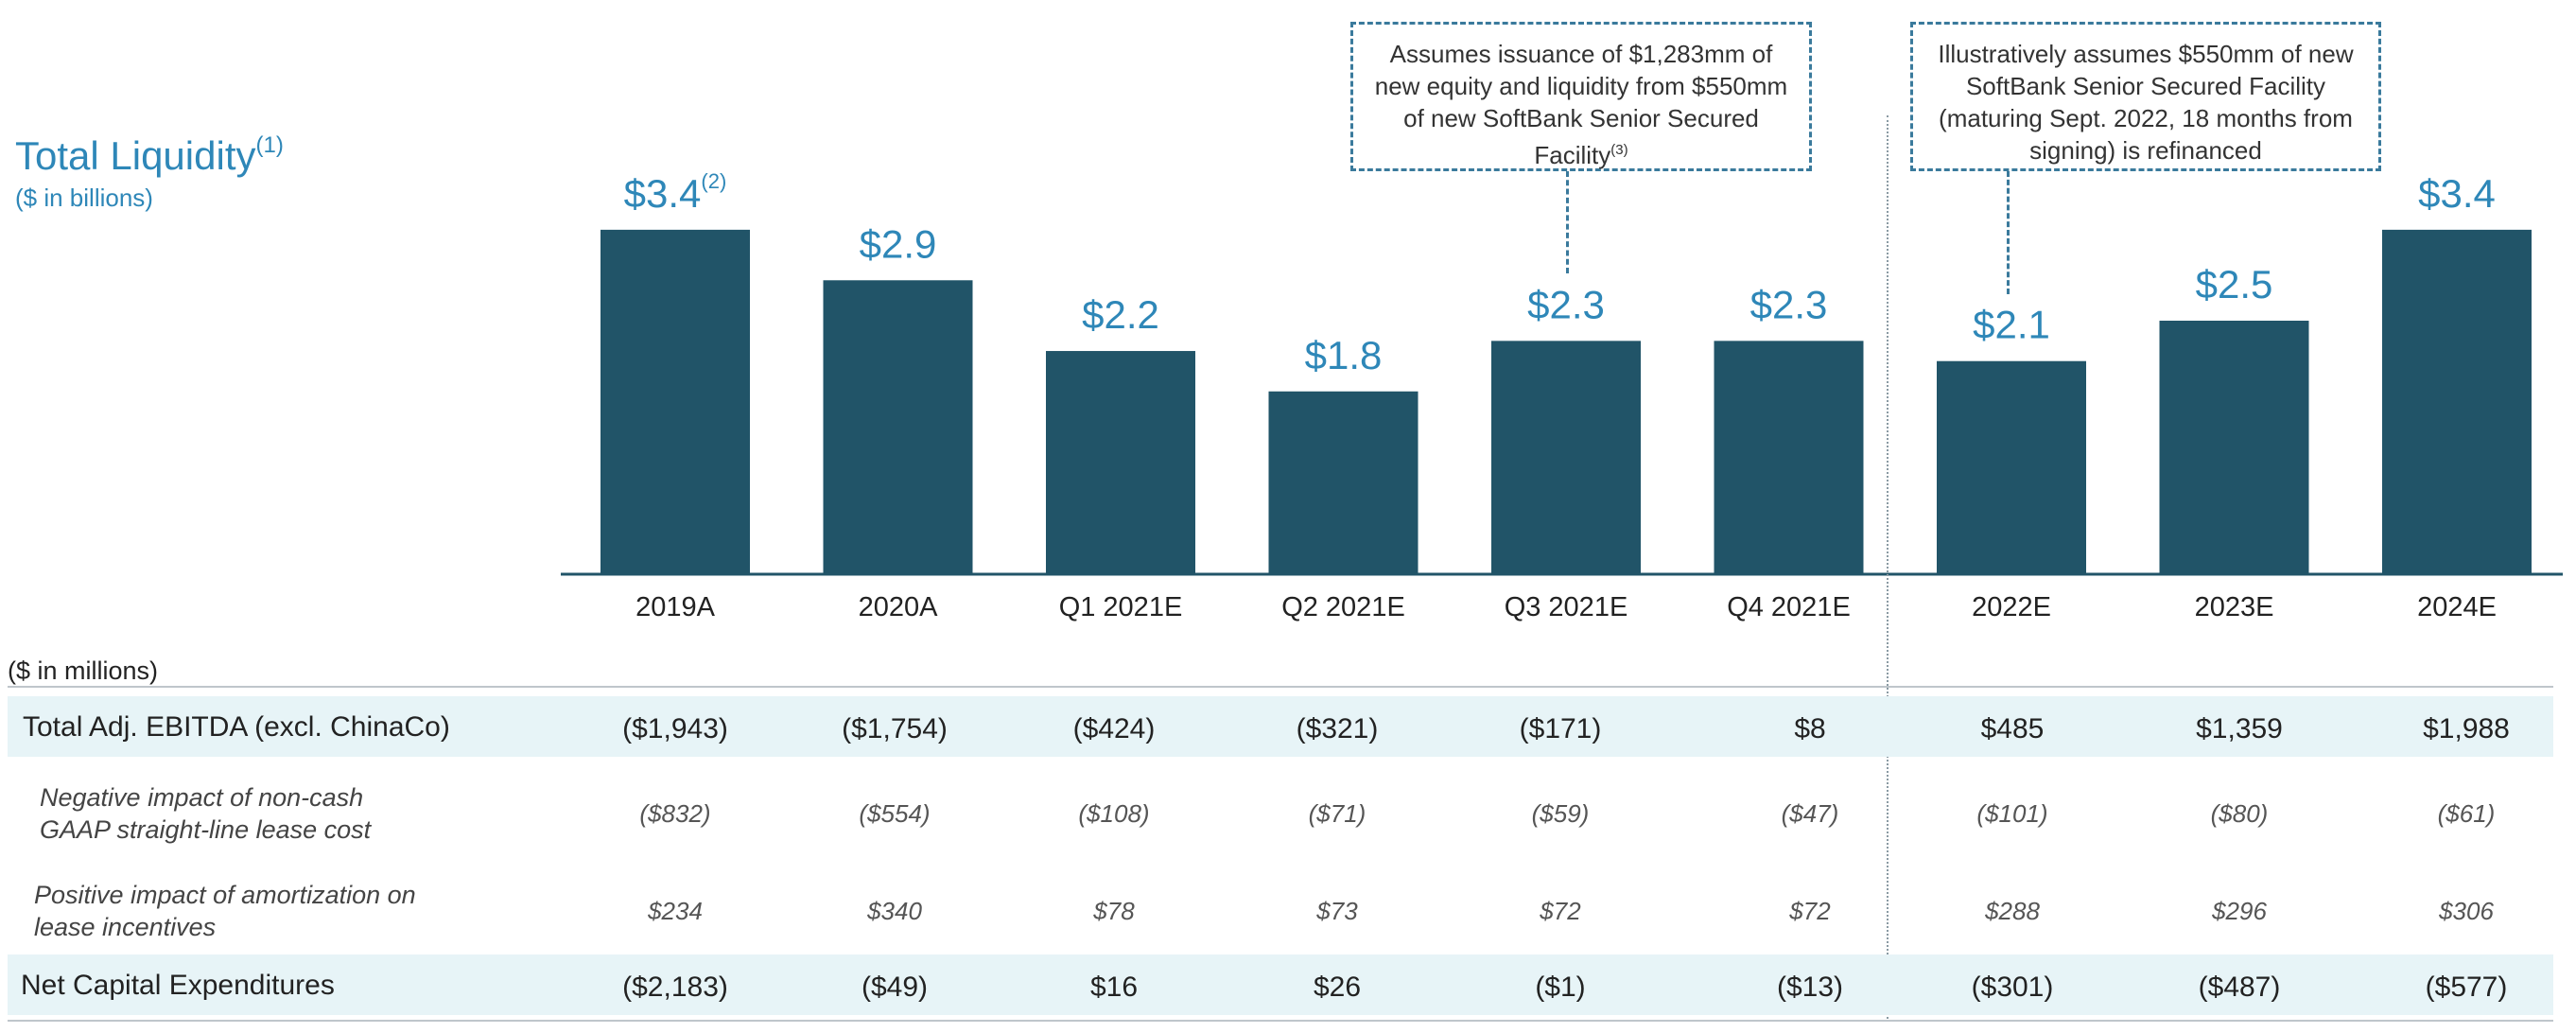 This screenshot has width=2576, height=1033. What do you see at coordinates (1280, 687) in the screenshot?
I see `table-top-rule` at bounding box center [1280, 687].